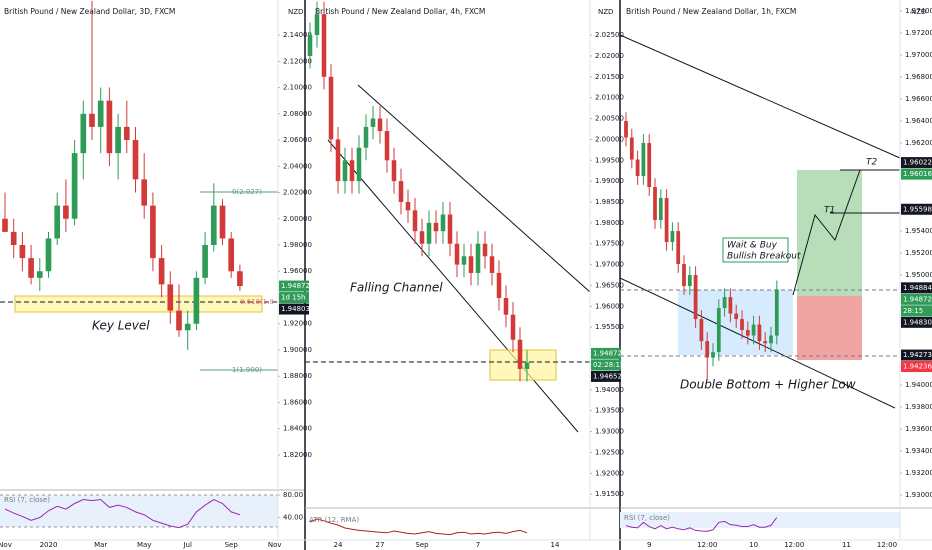 Image resolution: width=932 pixels, height=550 pixels. Describe the element at coordinates (707, 545) in the screenshot. I see `x-tick-label: 12:00` at that location.